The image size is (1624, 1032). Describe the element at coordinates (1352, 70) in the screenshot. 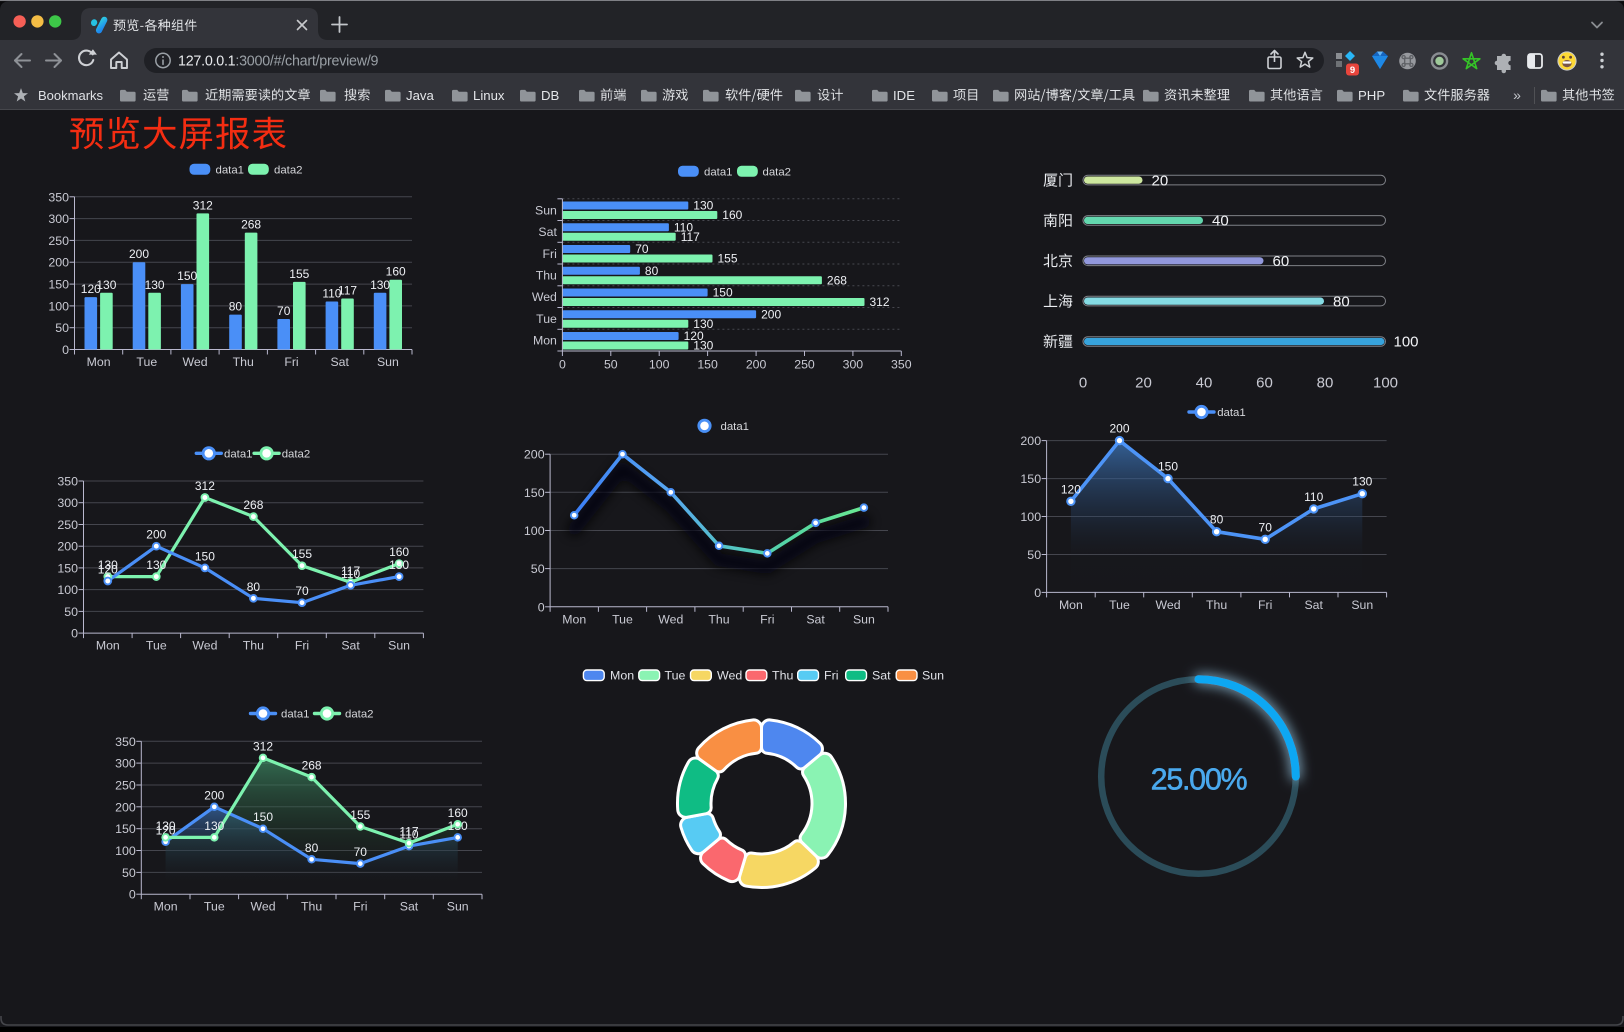

I see `svg-text: 9` at that location.